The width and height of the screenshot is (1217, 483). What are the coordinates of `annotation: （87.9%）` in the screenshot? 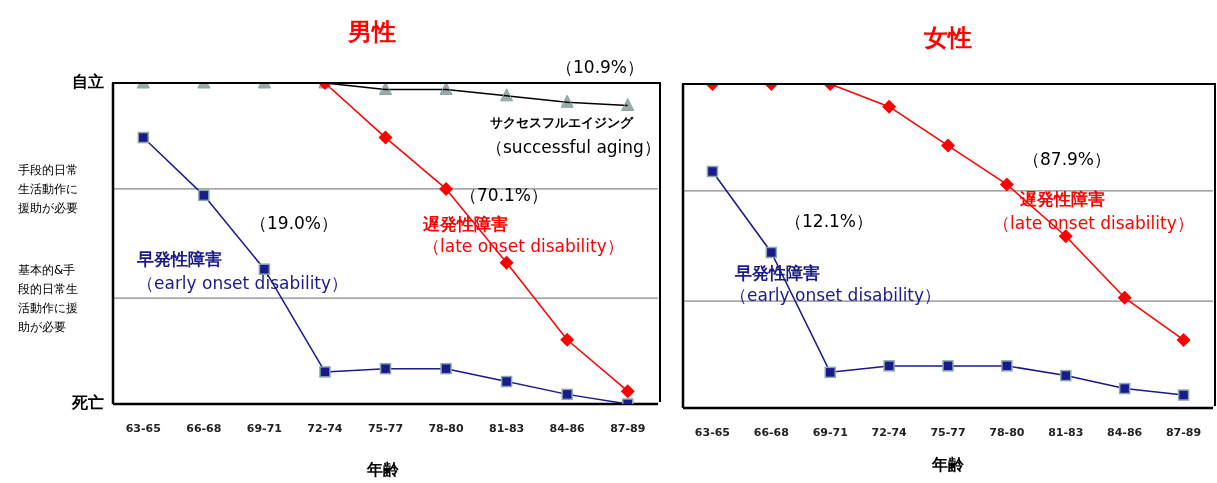 It's located at (1067, 159).